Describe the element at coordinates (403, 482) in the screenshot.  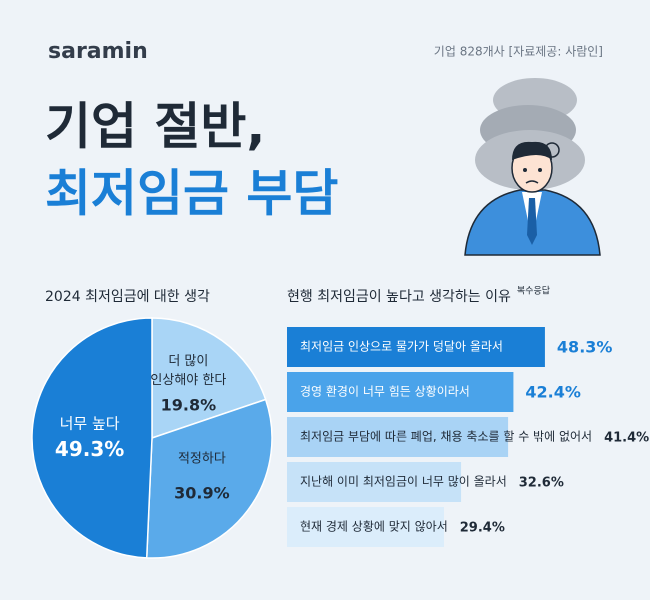
I see `bar-label: 지난해 이미 최저임금이 너무 많이 올라서` at that location.